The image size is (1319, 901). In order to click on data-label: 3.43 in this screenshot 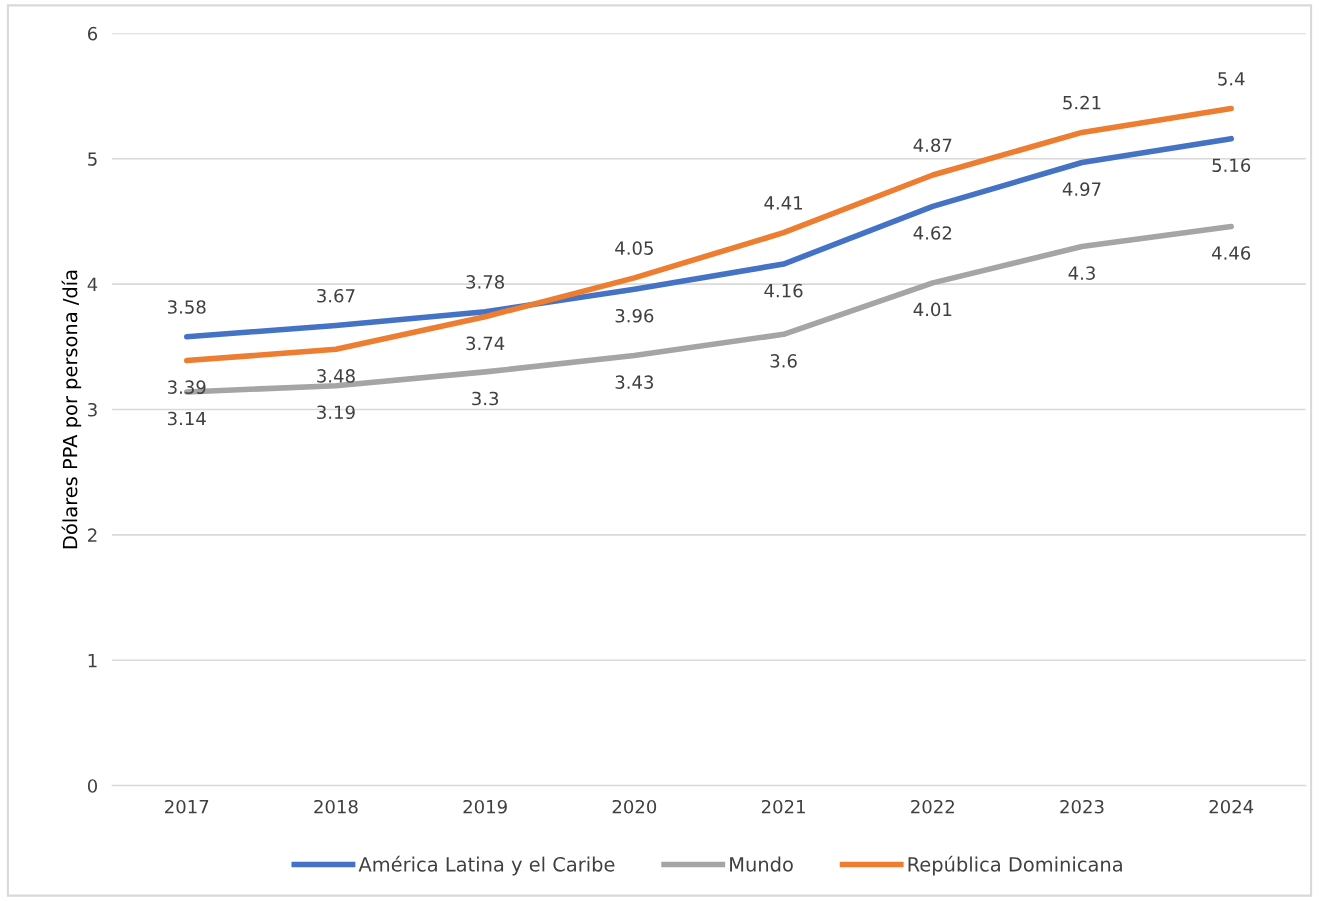, I will do `click(634, 382)`.